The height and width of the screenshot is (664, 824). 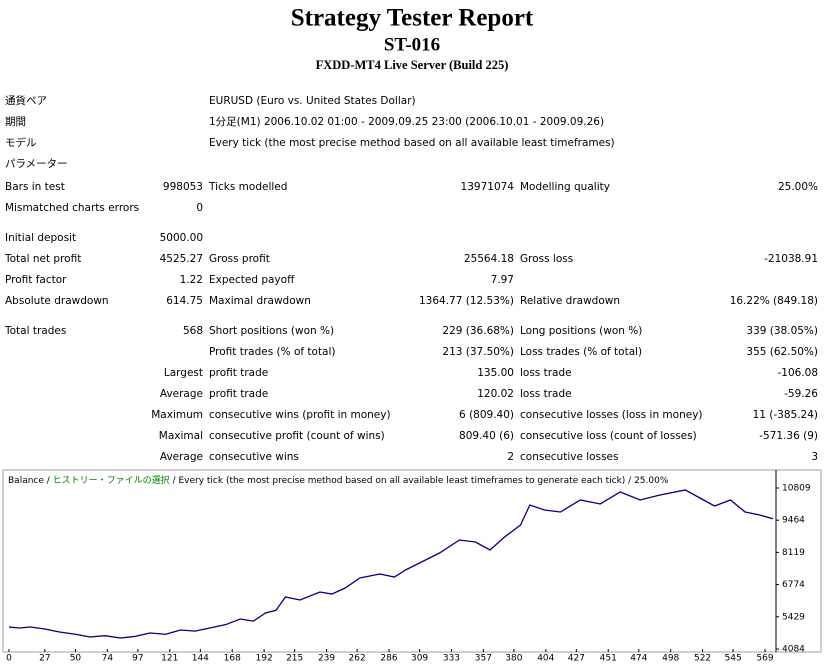 I want to click on detail-value: 11 (-385.24), so click(x=785, y=415).